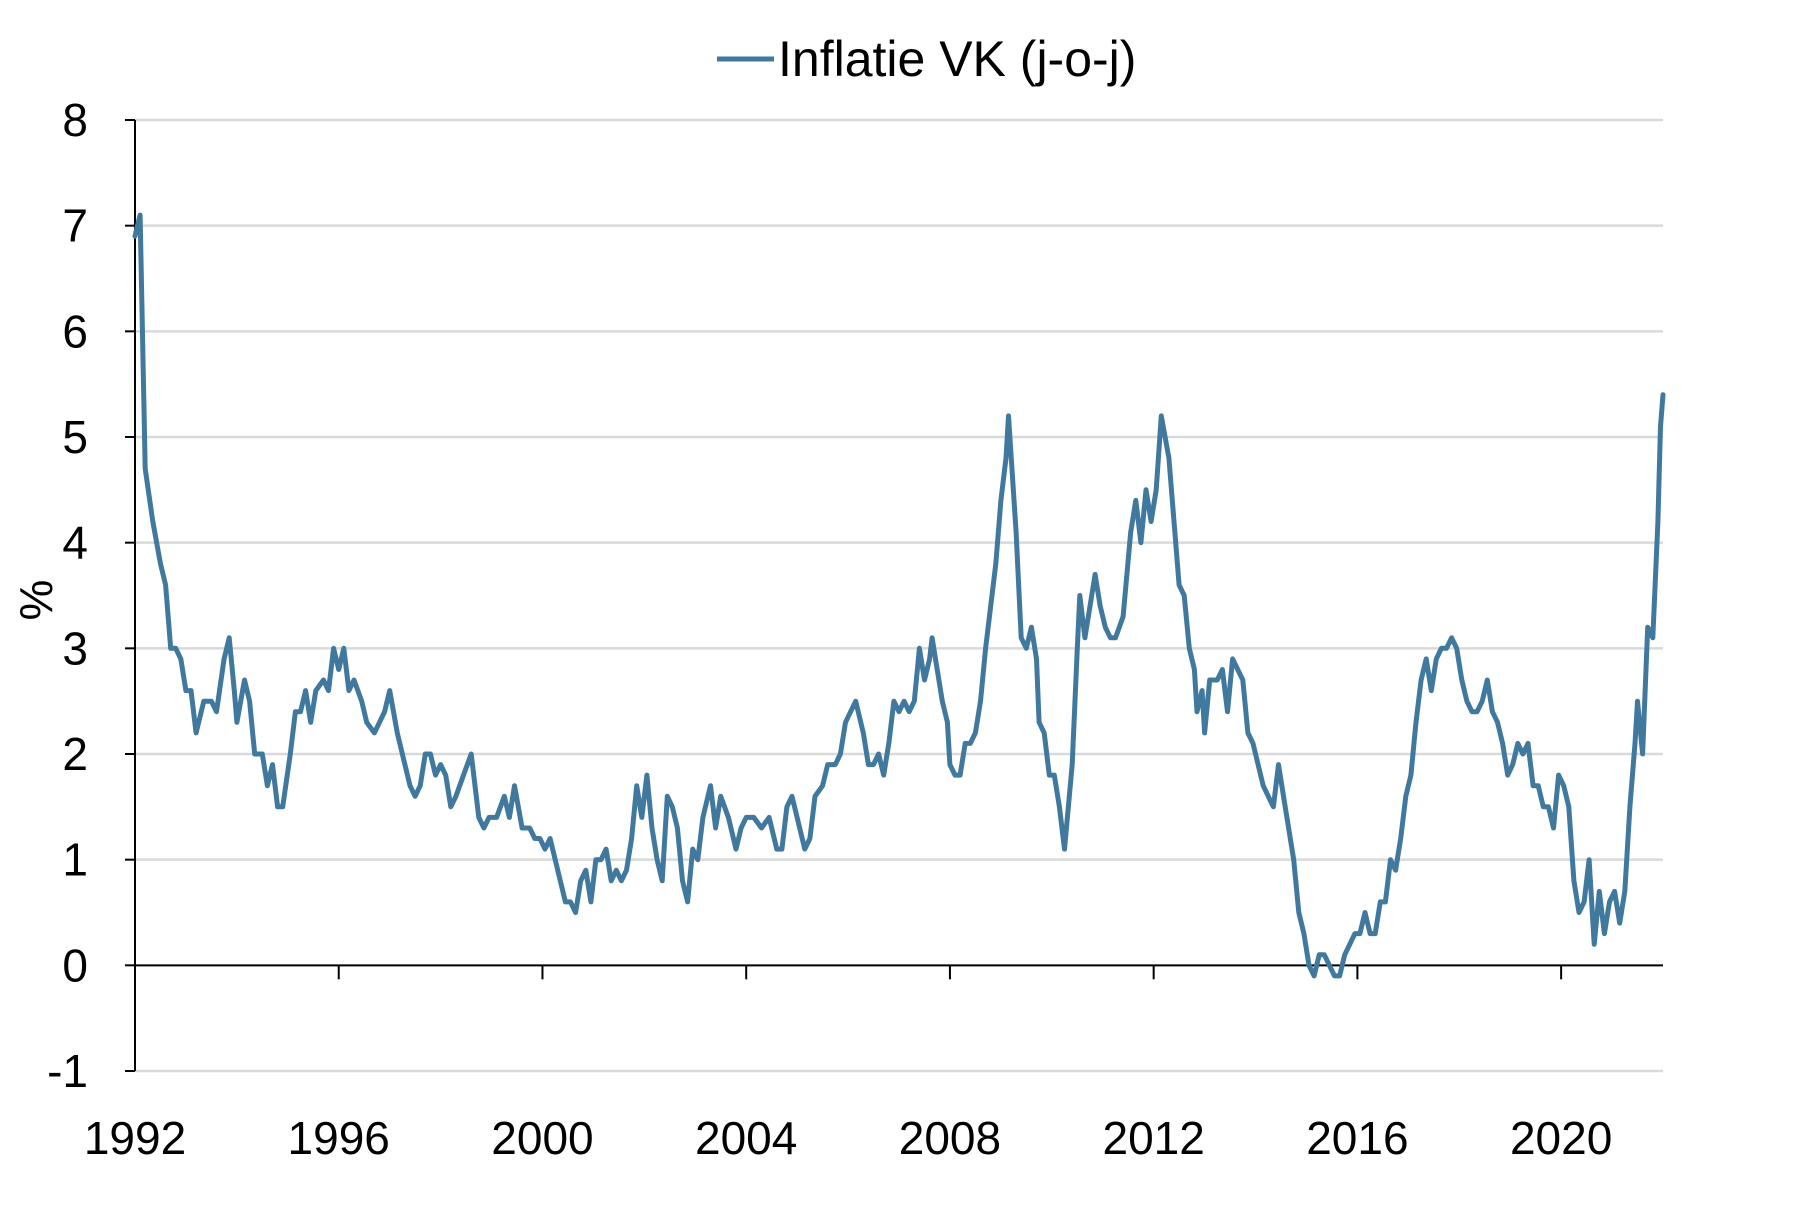 The width and height of the screenshot is (1806, 1209). I want to click on y-axis-title: %, so click(36, 600).